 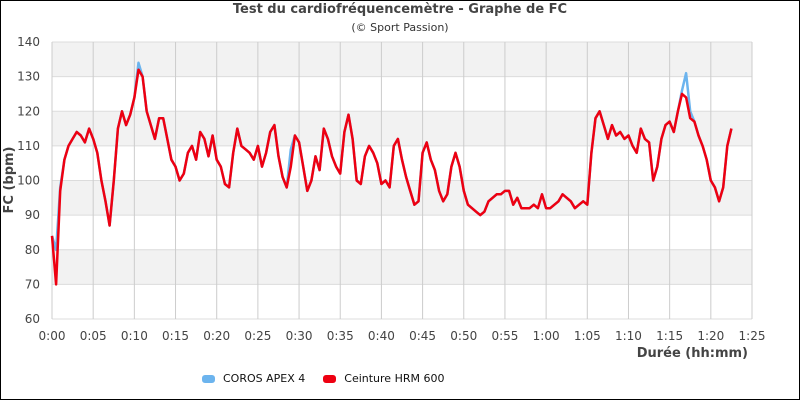 I want to click on y-tick-label: 130, so click(x=28, y=77).